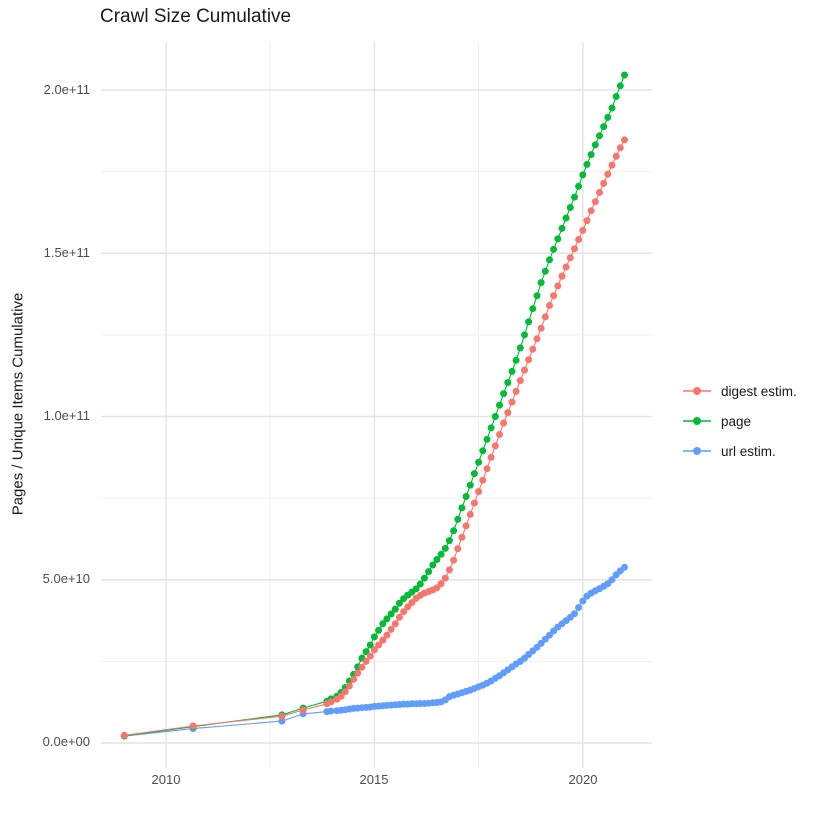 This screenshot has height=827, width=826. I want to click on legend-label-page: page, so click(736, 421).